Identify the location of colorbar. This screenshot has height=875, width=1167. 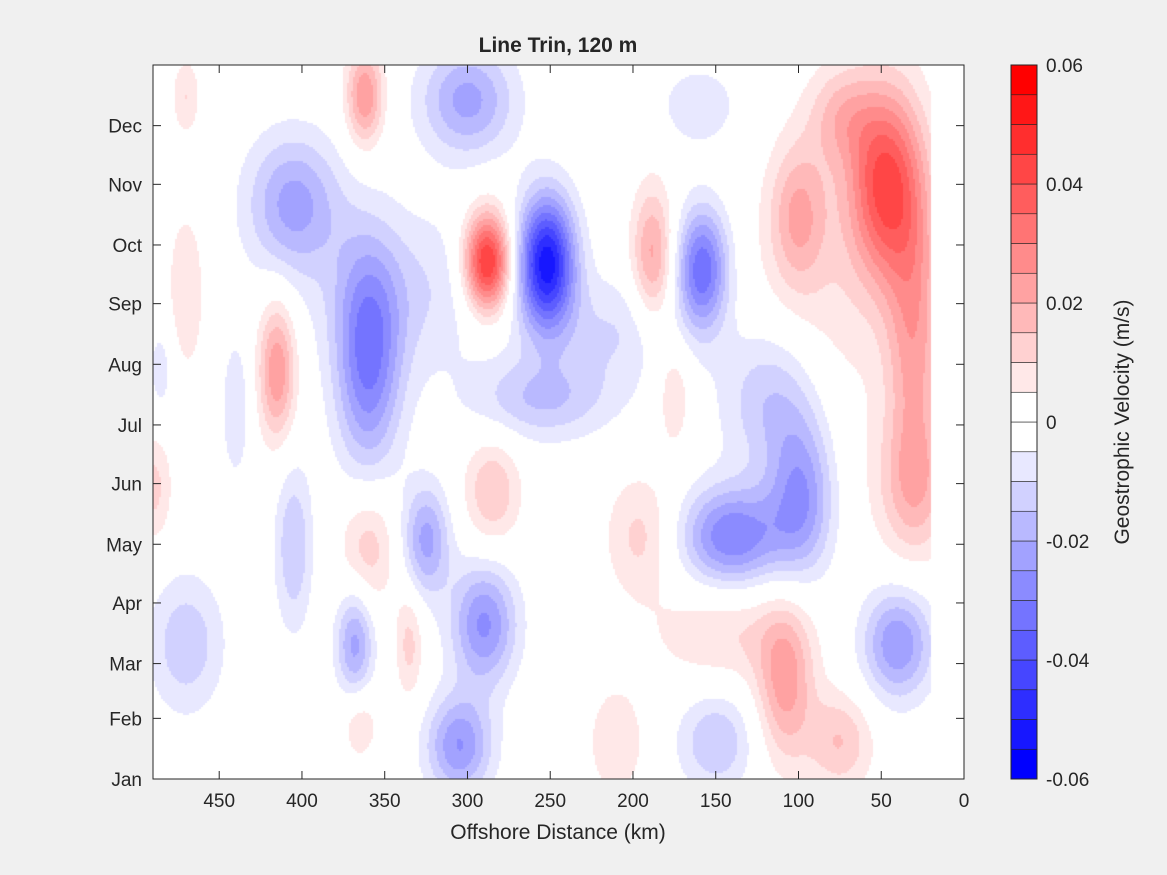
(1024, 422).